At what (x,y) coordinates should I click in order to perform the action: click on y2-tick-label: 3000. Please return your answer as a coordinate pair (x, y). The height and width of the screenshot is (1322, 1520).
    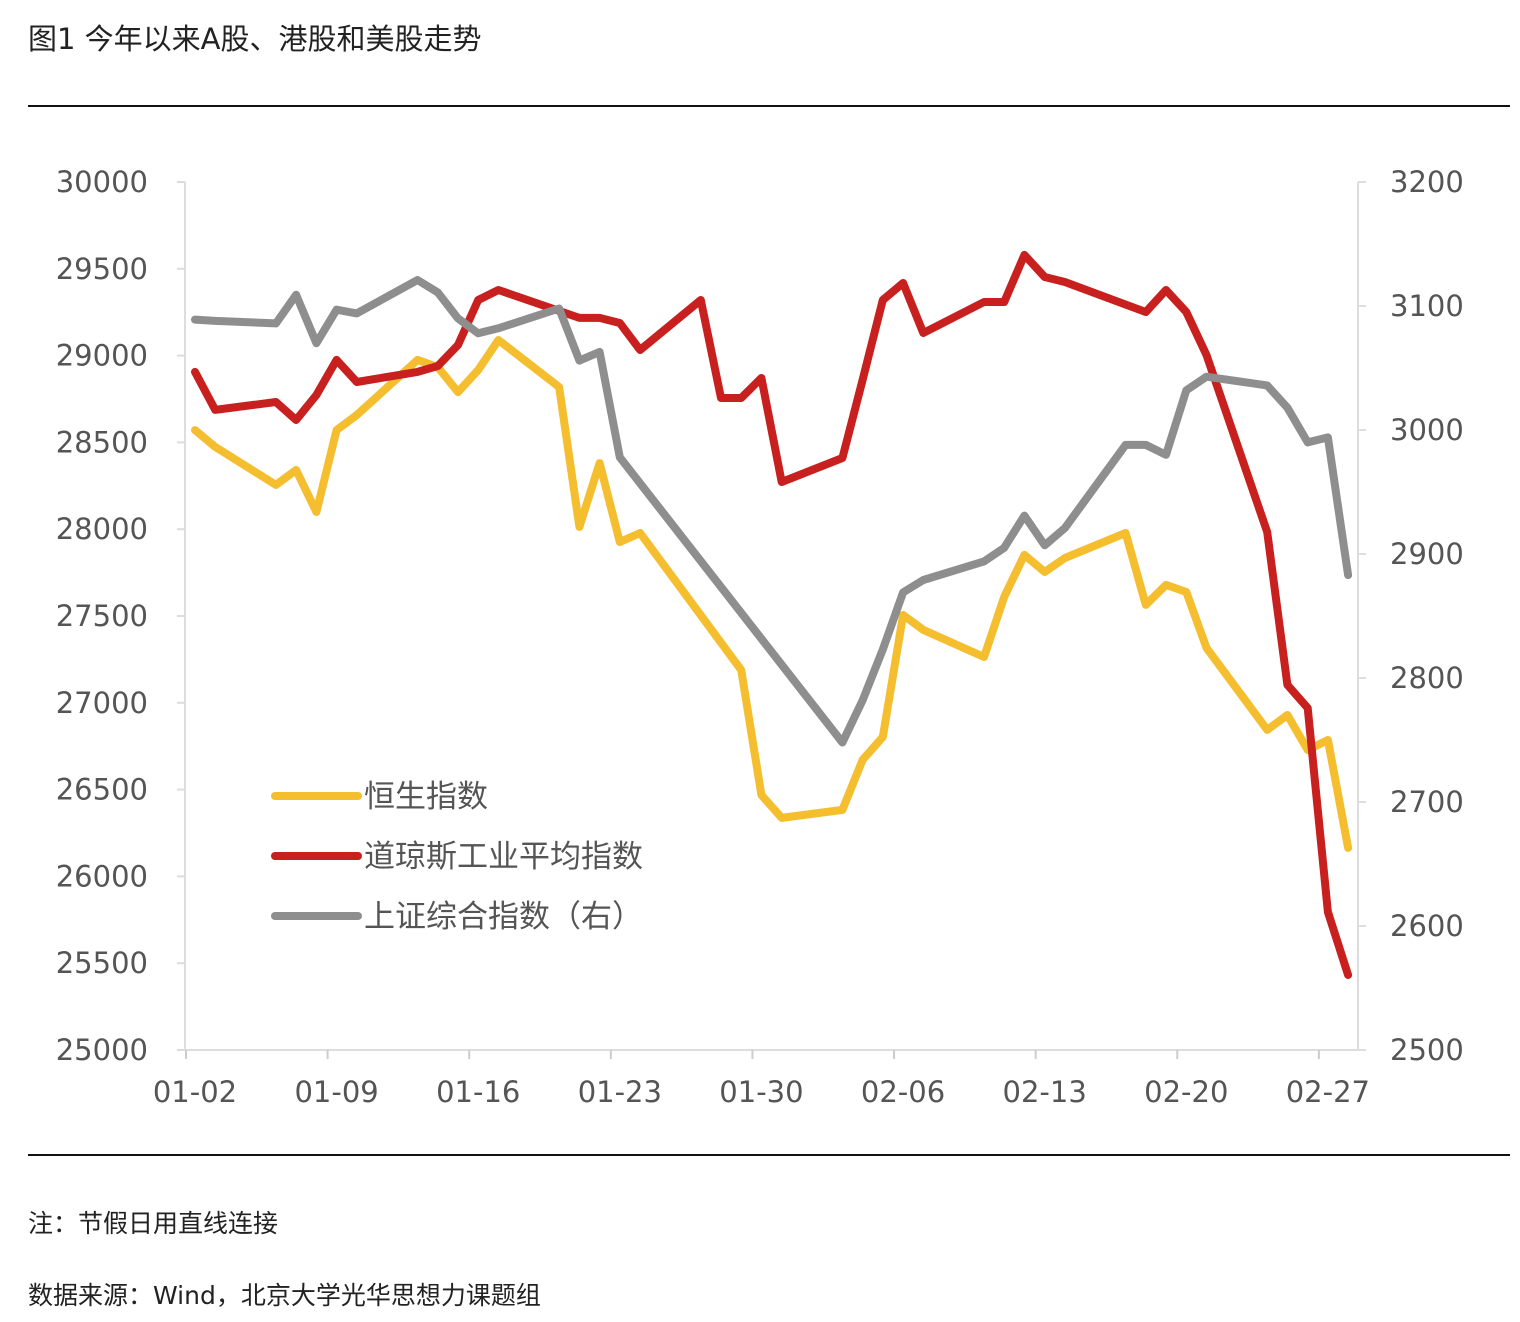
    Looking at the image, I should click on (1427, 430).